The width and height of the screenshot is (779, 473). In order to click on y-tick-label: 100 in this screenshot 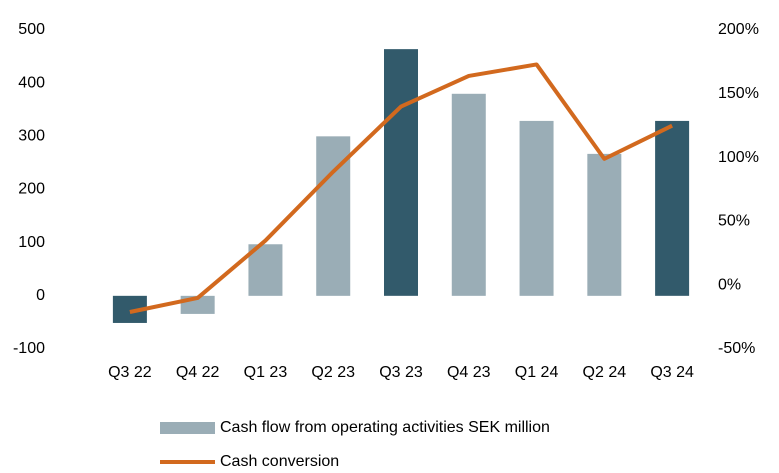, I will do `click(31, 242)`.